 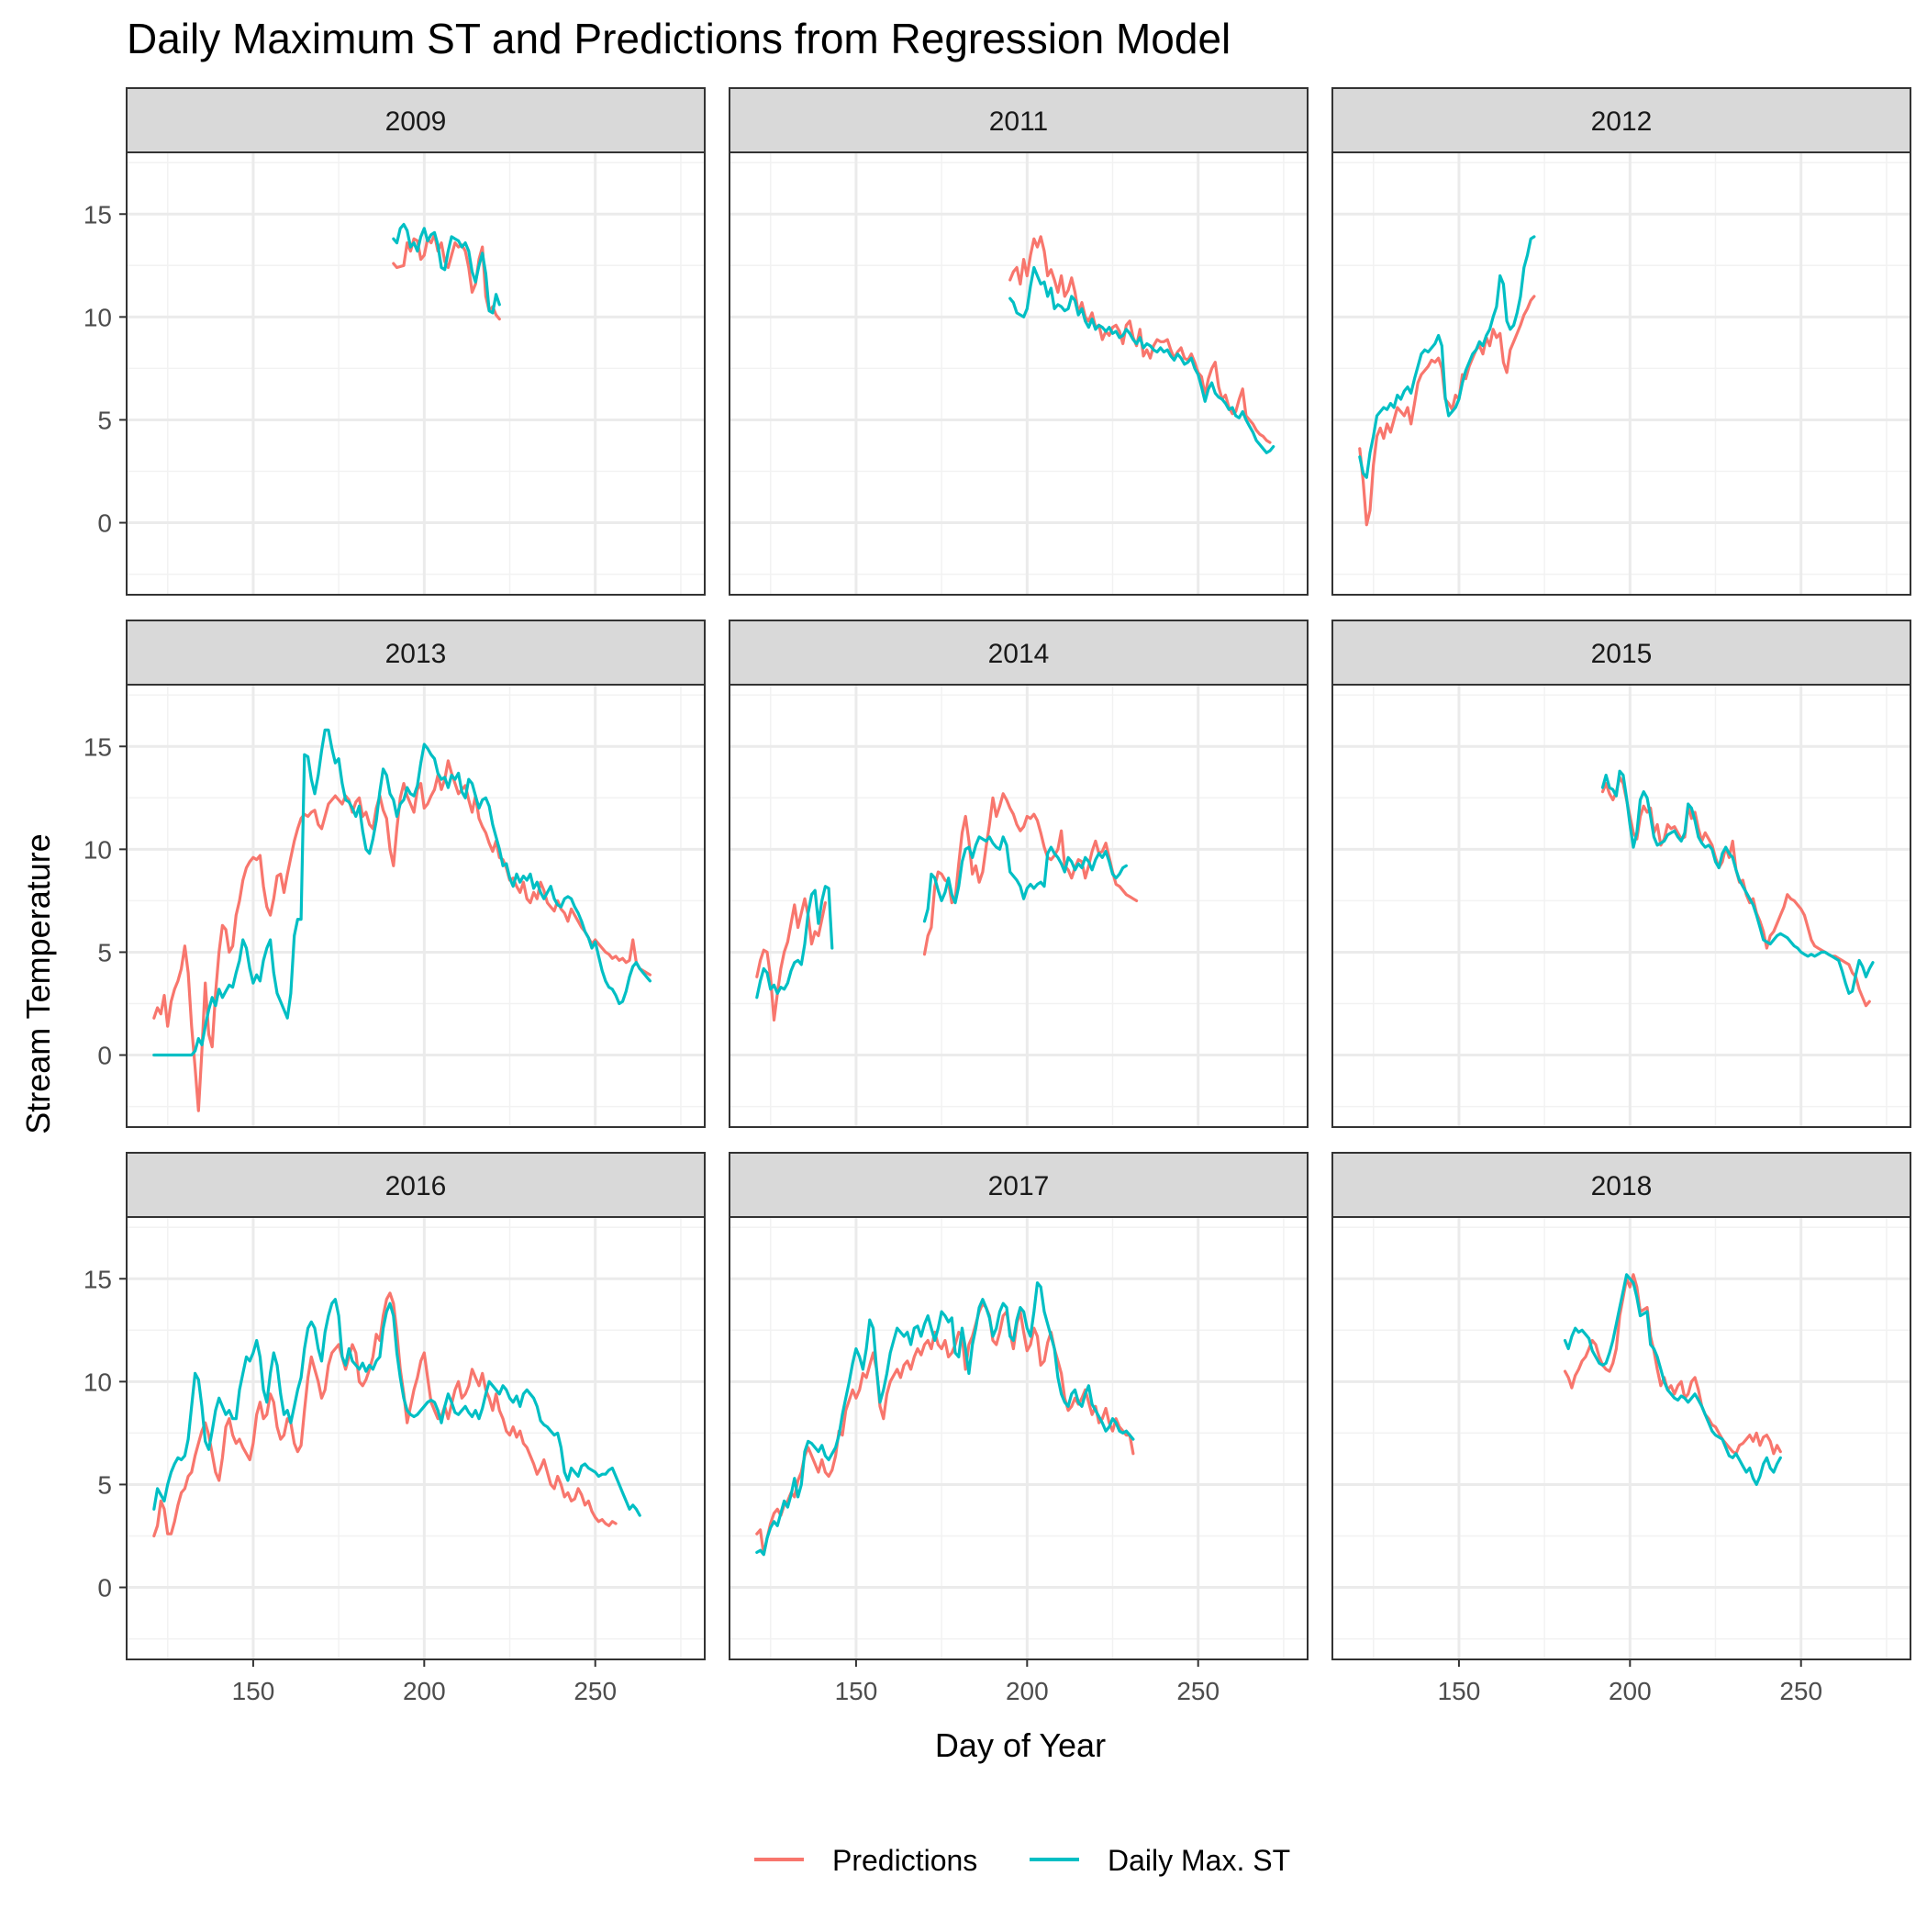 I want to click on facet-strip-label: 2012, so click(x=1622, y=121).